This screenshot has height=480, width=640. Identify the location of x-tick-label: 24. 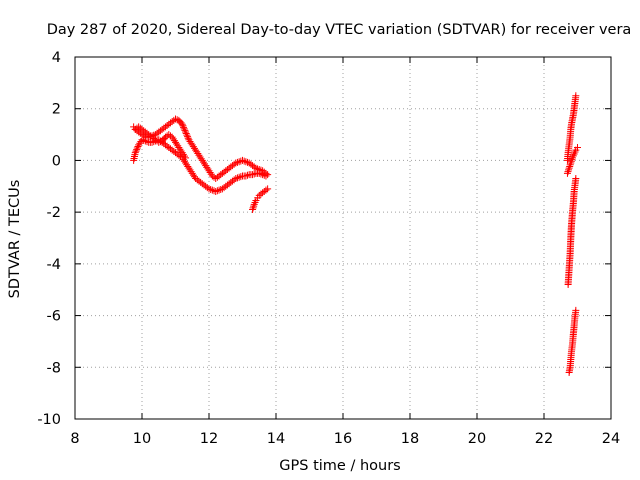
(611, 439).